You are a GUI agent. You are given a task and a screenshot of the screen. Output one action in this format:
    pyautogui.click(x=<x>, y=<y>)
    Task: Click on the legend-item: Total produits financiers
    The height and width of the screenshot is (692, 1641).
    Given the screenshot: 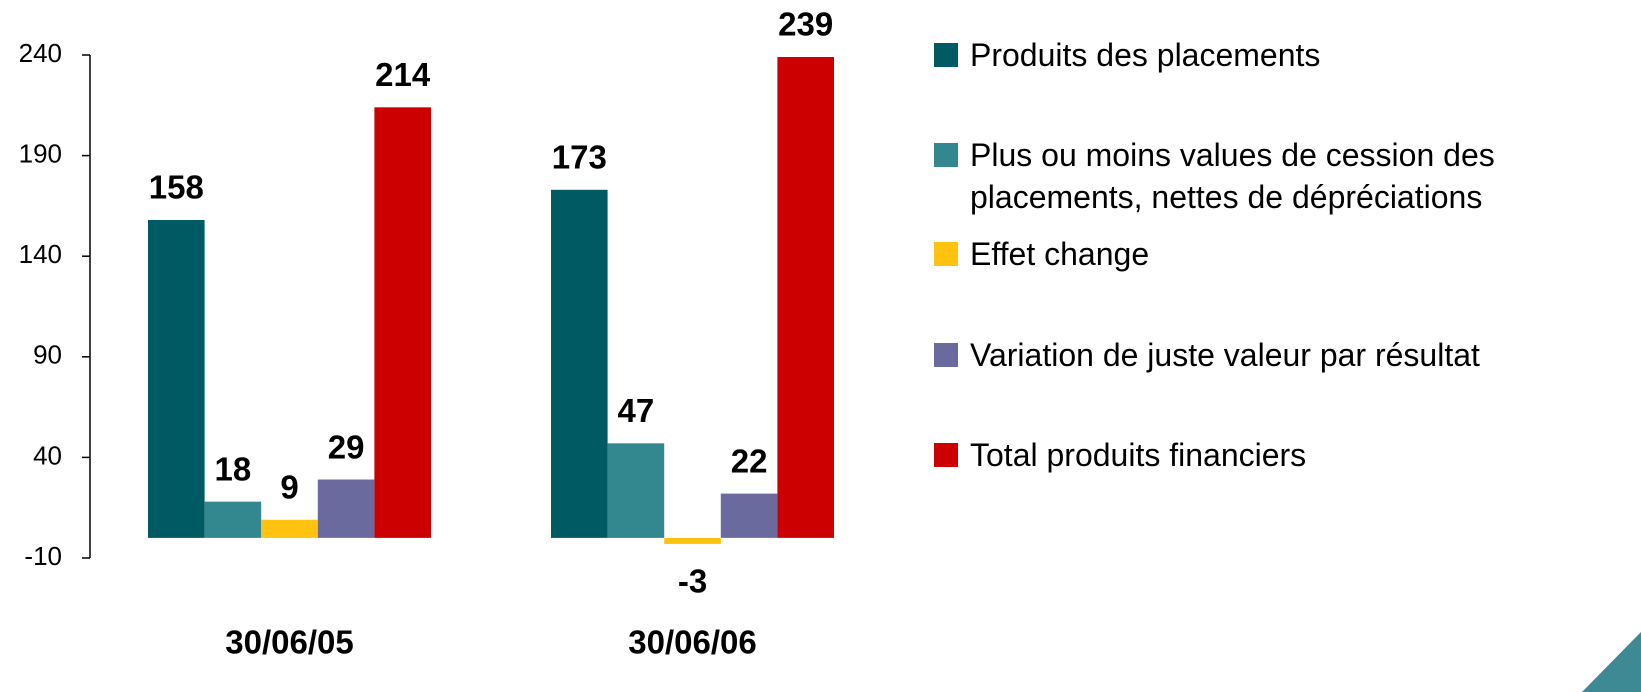 What is the action you would take?
    pyautogui.click(x=1285, y=455)
    